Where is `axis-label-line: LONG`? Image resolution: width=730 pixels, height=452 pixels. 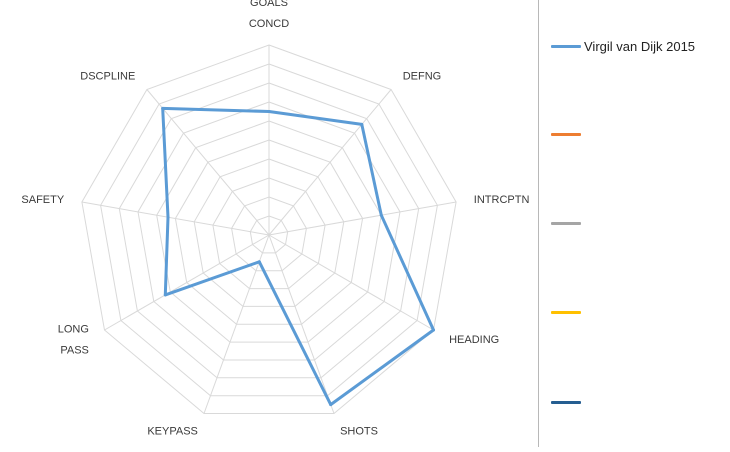 axis-label-line: LONG is located at coordinates (73, 330).